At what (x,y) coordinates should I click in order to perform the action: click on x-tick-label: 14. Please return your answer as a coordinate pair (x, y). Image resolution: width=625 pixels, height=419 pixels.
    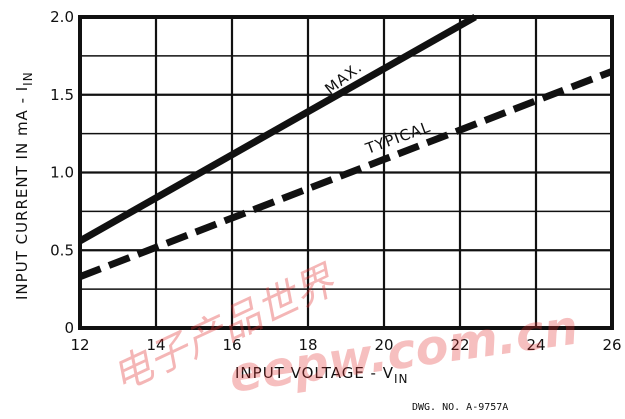
    Looking at the image, I should click on (155, 345).